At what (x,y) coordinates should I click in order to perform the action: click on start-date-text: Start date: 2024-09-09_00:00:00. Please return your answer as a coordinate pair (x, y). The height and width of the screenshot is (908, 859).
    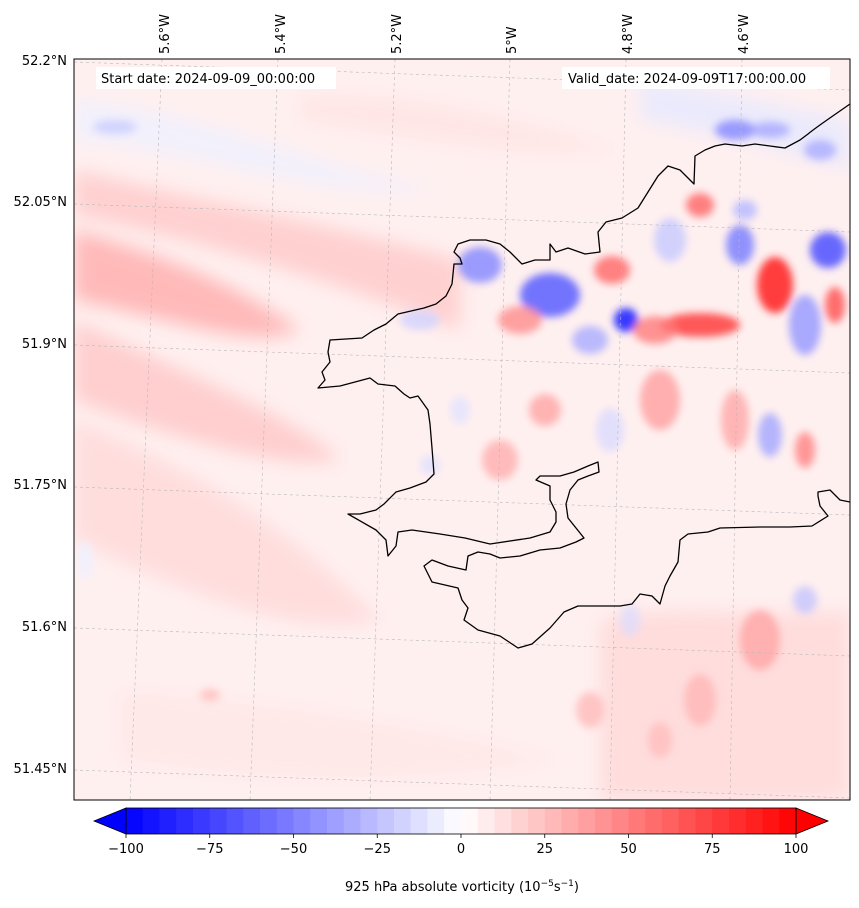
    Looking at the image, I should click on (208, 79).